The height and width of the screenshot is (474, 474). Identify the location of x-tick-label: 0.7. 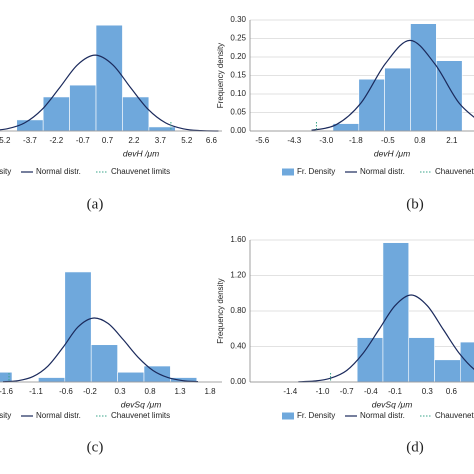
(108, 140).